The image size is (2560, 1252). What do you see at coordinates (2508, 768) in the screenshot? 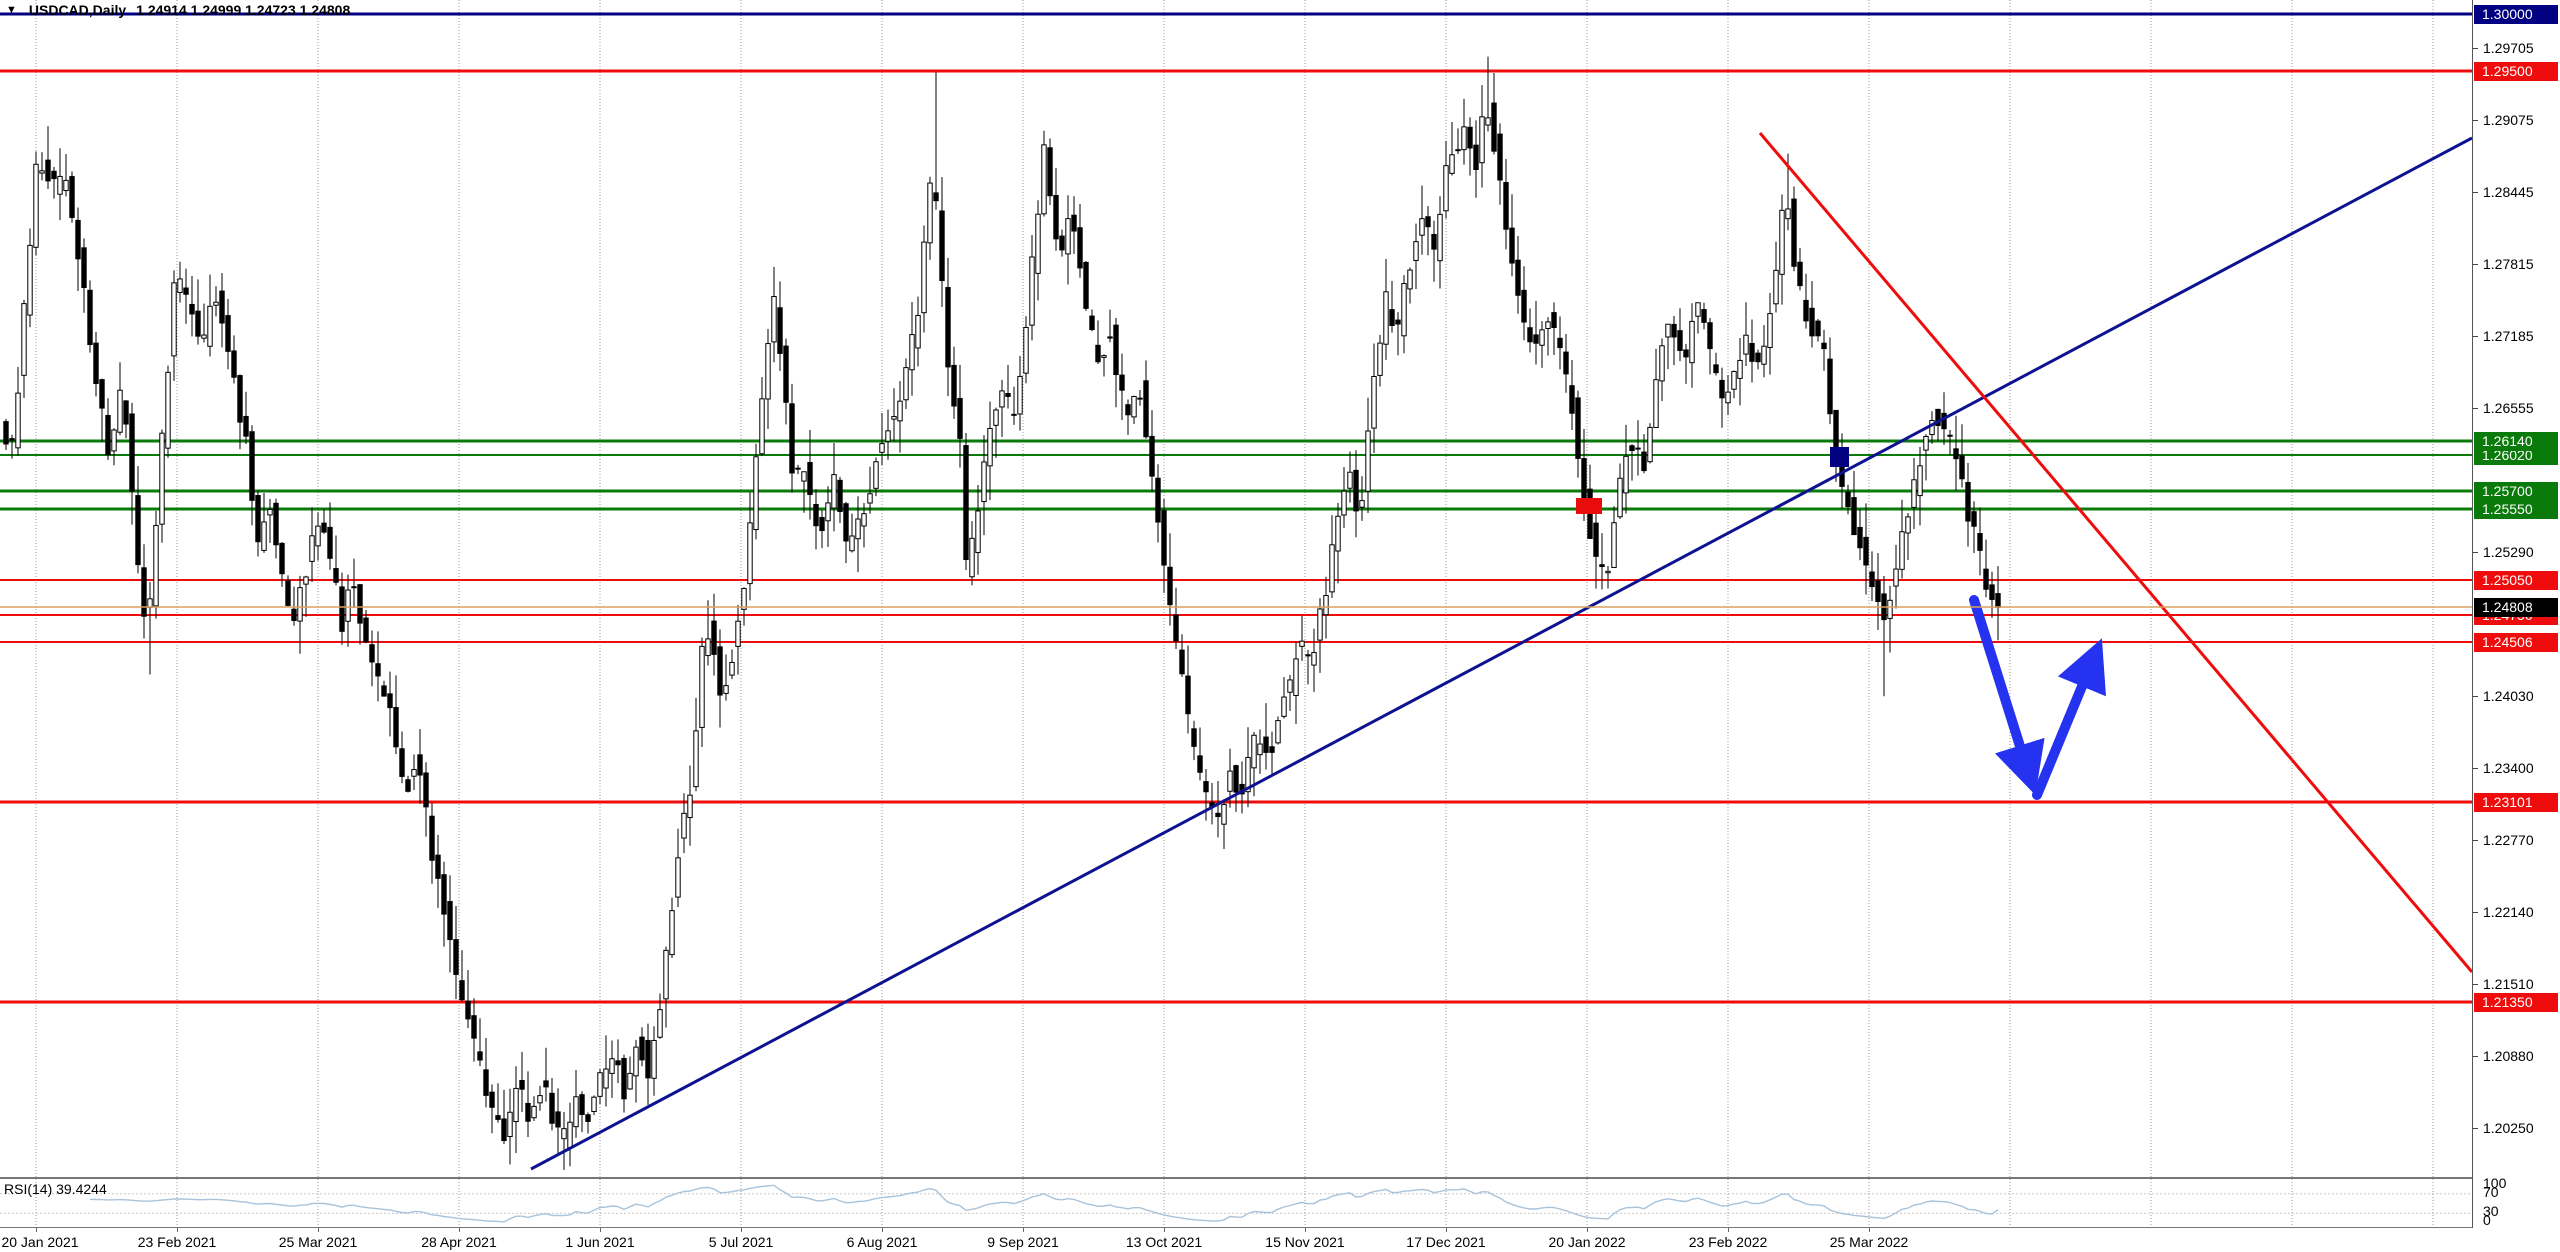
I see `price-tick-label: 1.23400` at bounding box center [2508, 768].